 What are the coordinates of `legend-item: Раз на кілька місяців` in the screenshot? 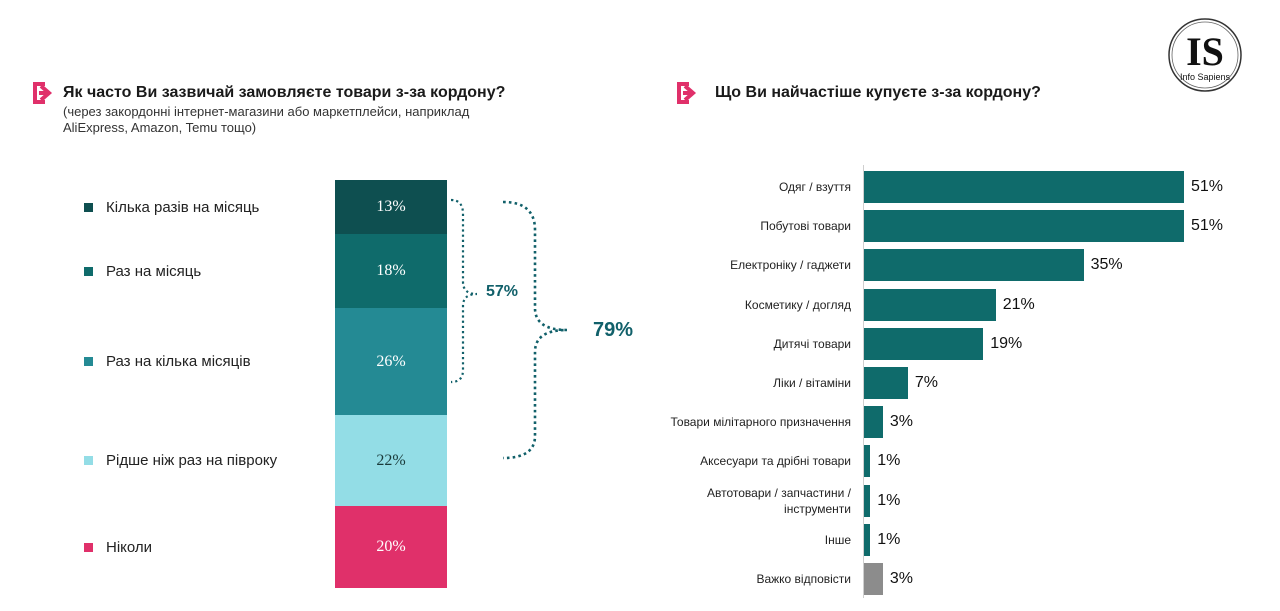 It's located at (167, 362).